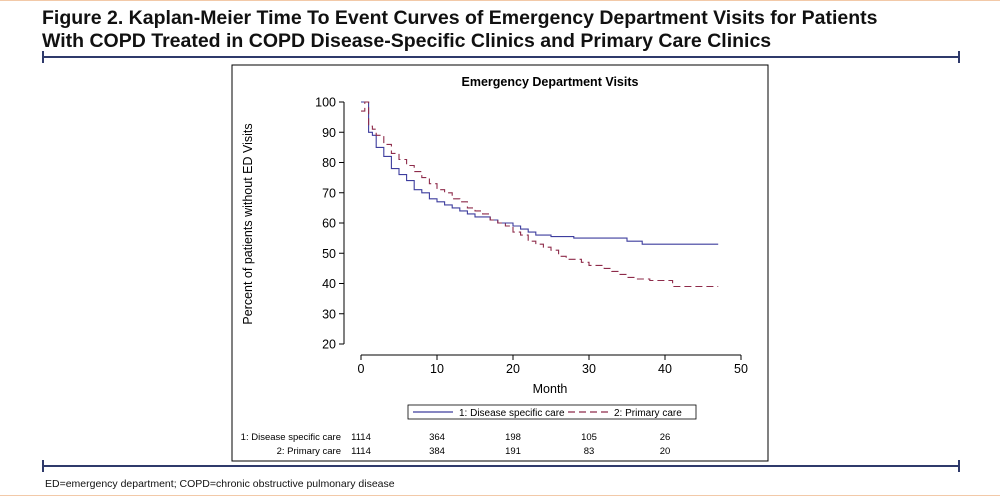 The image size is (1000, 497). I want to click on risk-value-2-5: 20, so click(665, 451).